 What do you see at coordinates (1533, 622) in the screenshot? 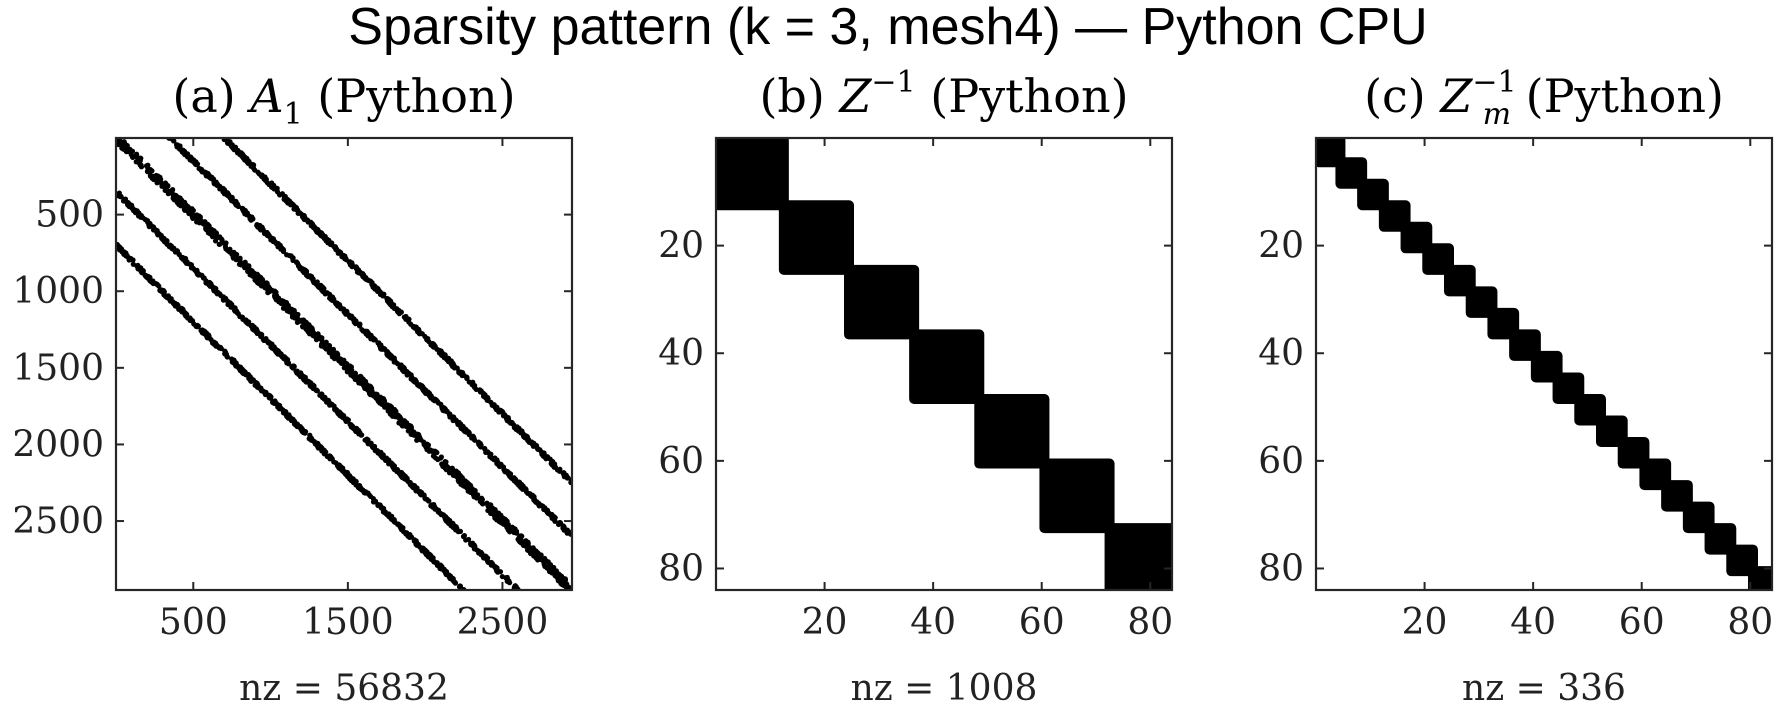
I see `x-tick-label: 40` at bounding box center [1533, 622].